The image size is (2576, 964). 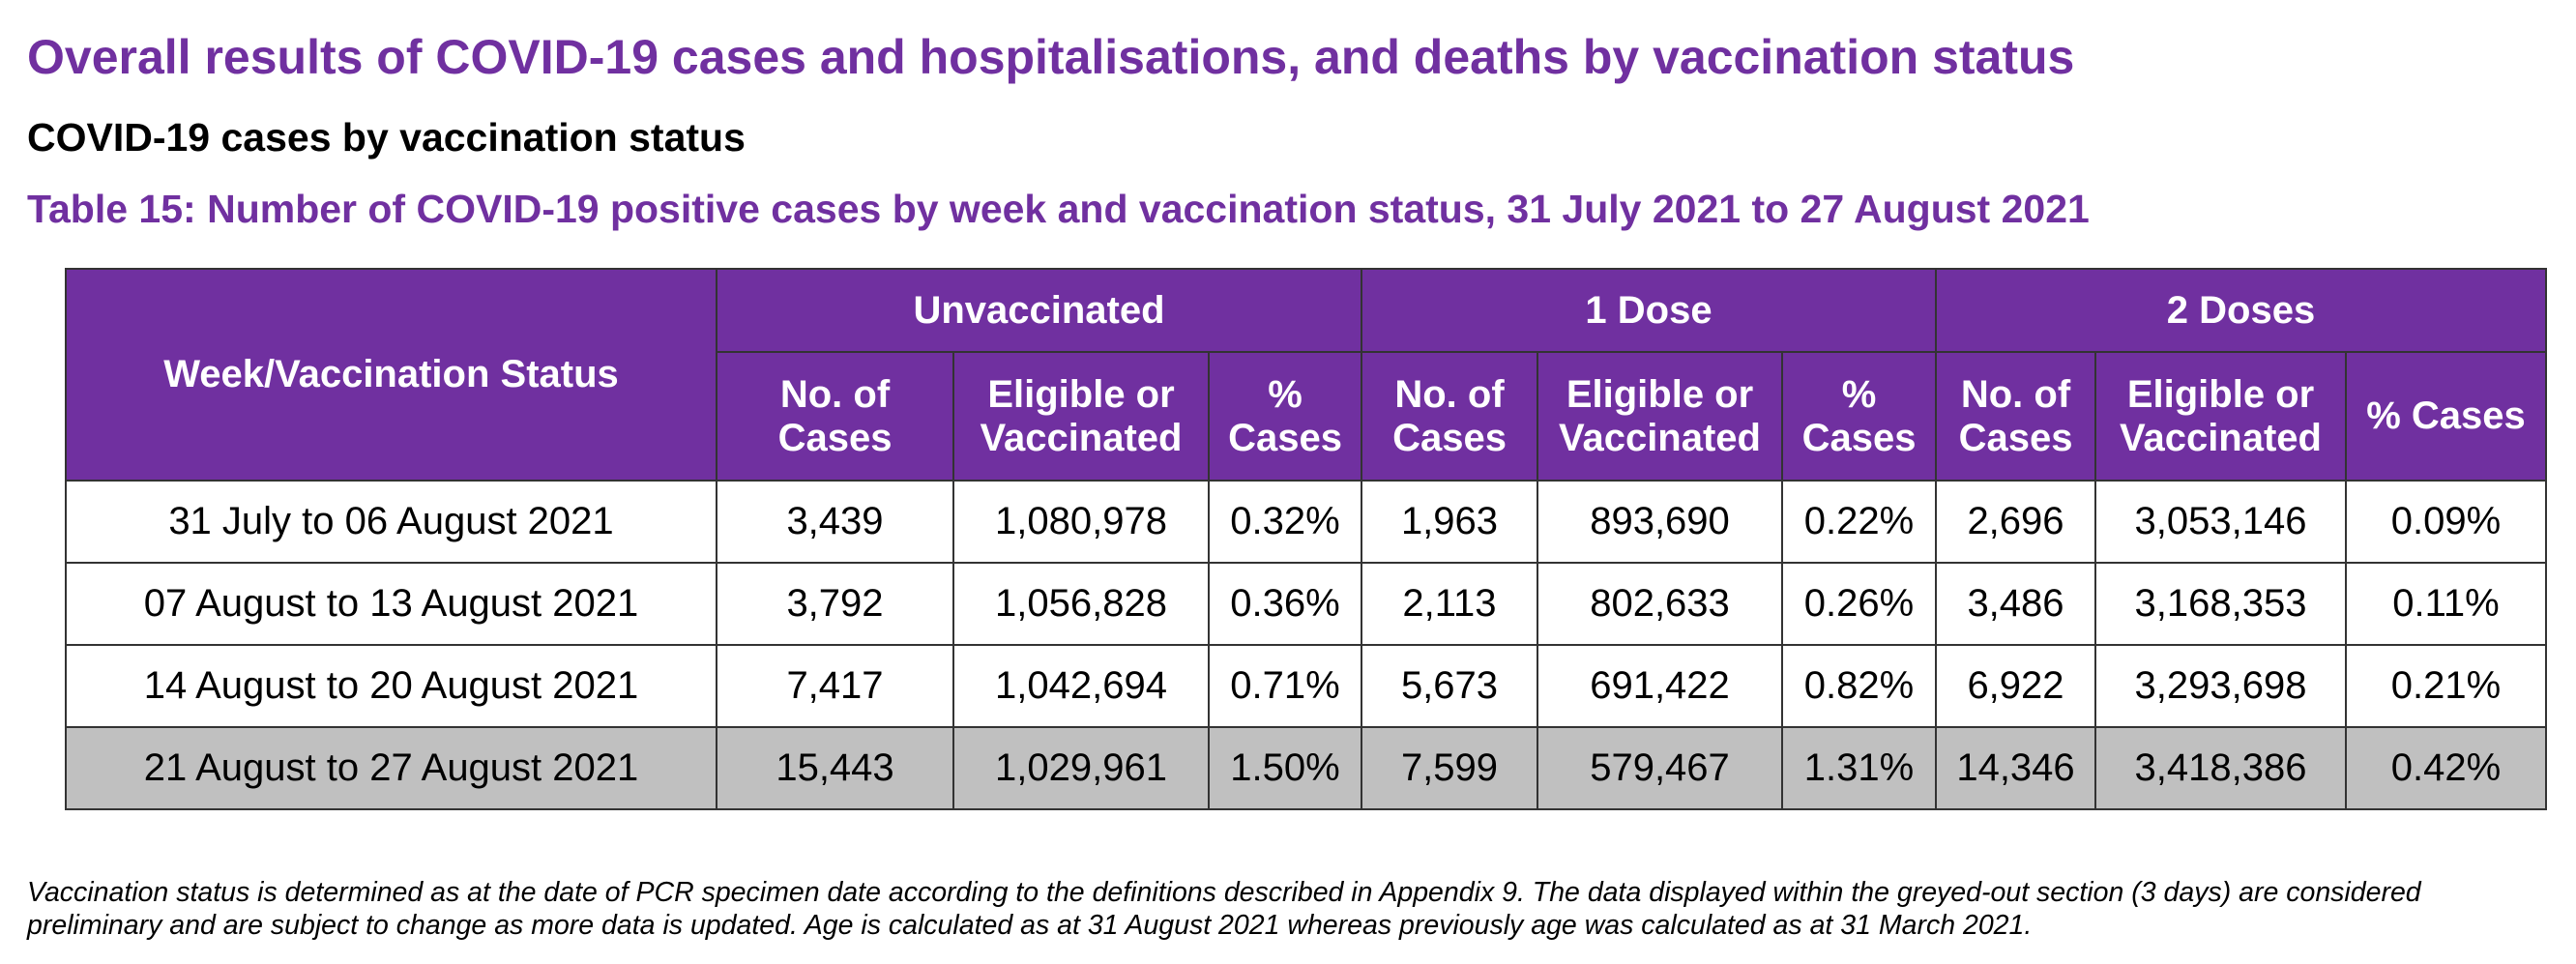 I want to click on cell-dose1-pct: 0.82%, so click(x=1859, y=686).